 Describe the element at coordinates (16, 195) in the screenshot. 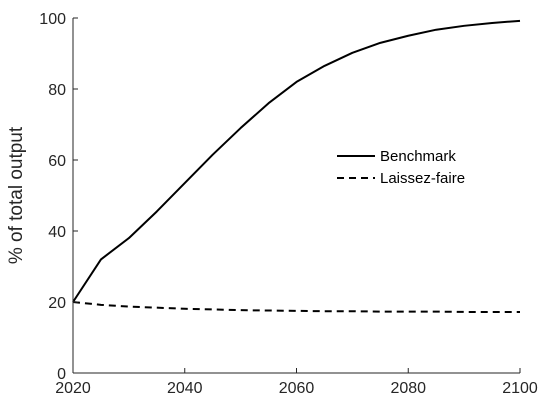

I see `y-axis-label: % of total output` at that location.